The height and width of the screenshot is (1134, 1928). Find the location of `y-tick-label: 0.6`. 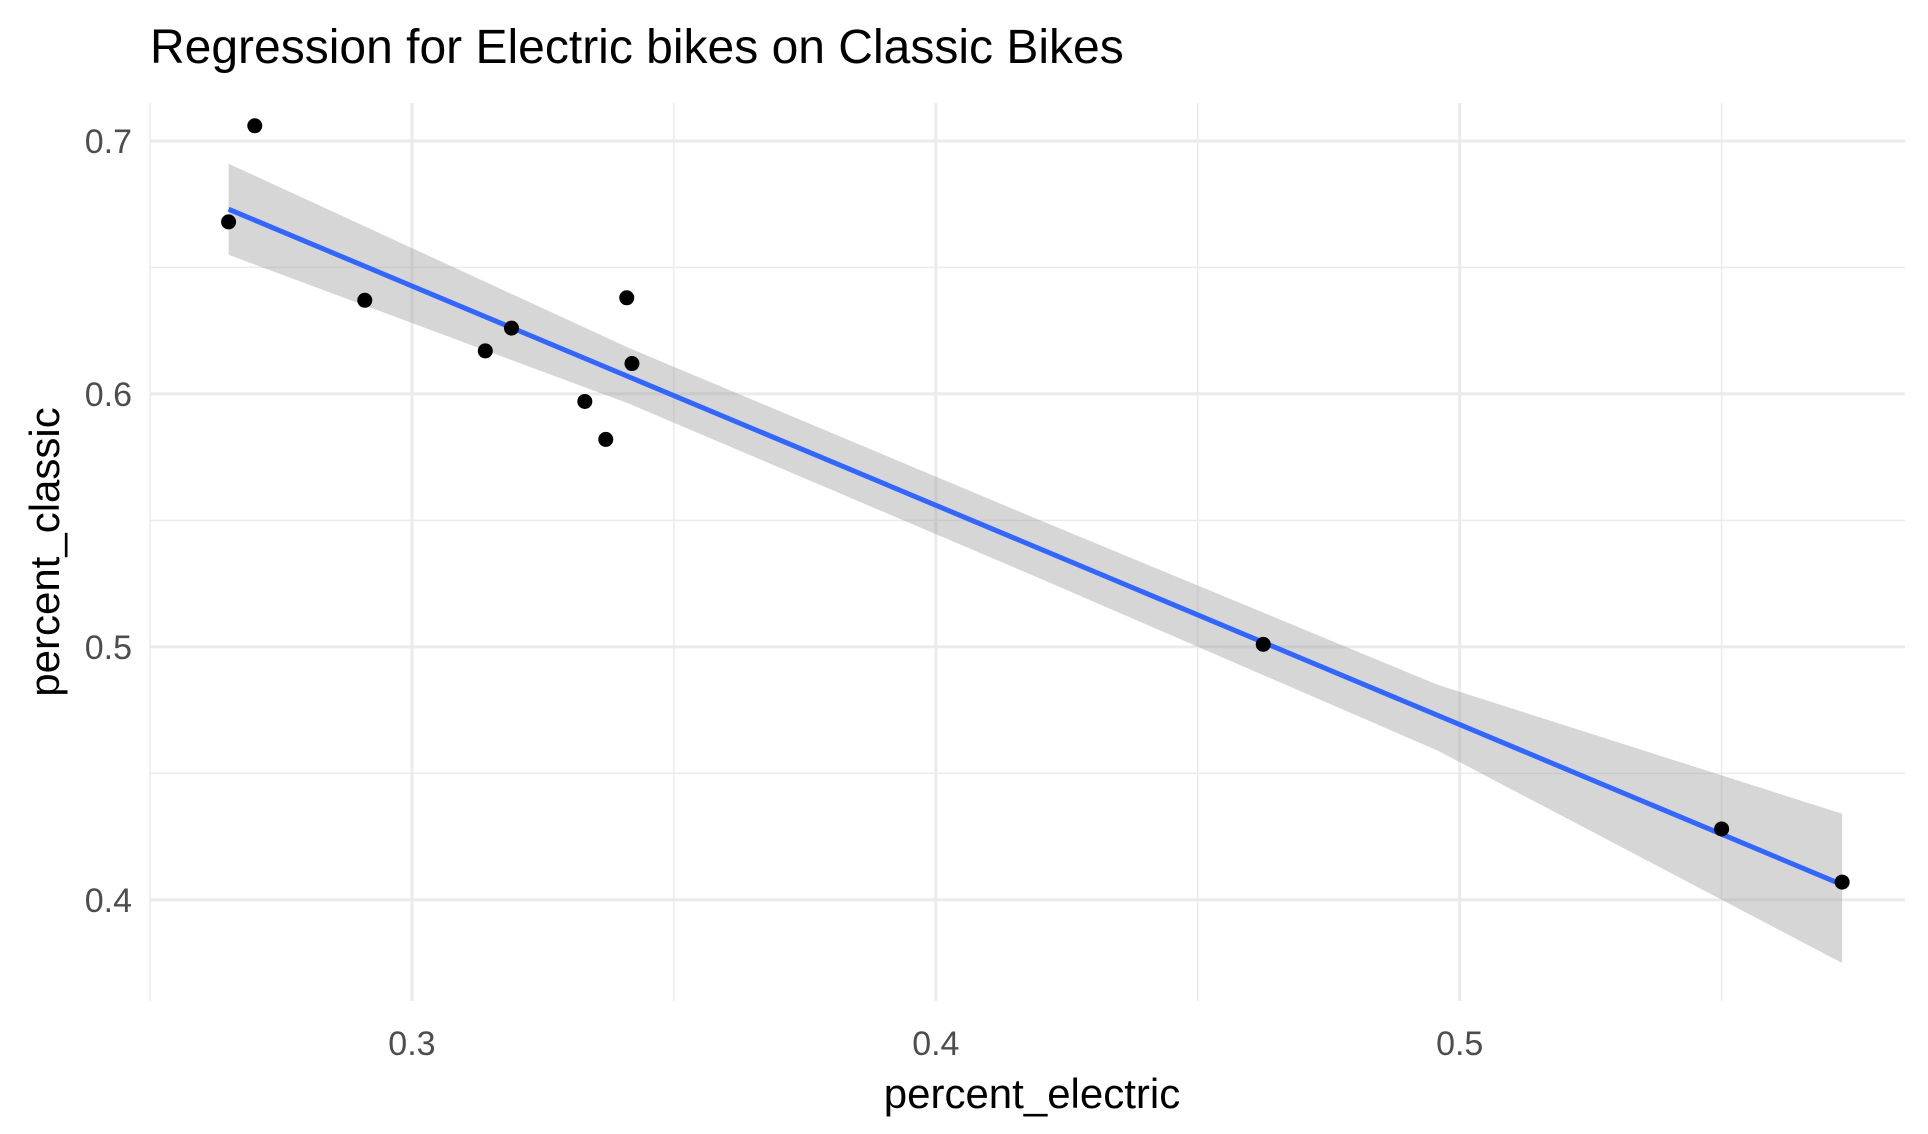

y-tick-label: 0.6 is located at coordinates (108, 395).